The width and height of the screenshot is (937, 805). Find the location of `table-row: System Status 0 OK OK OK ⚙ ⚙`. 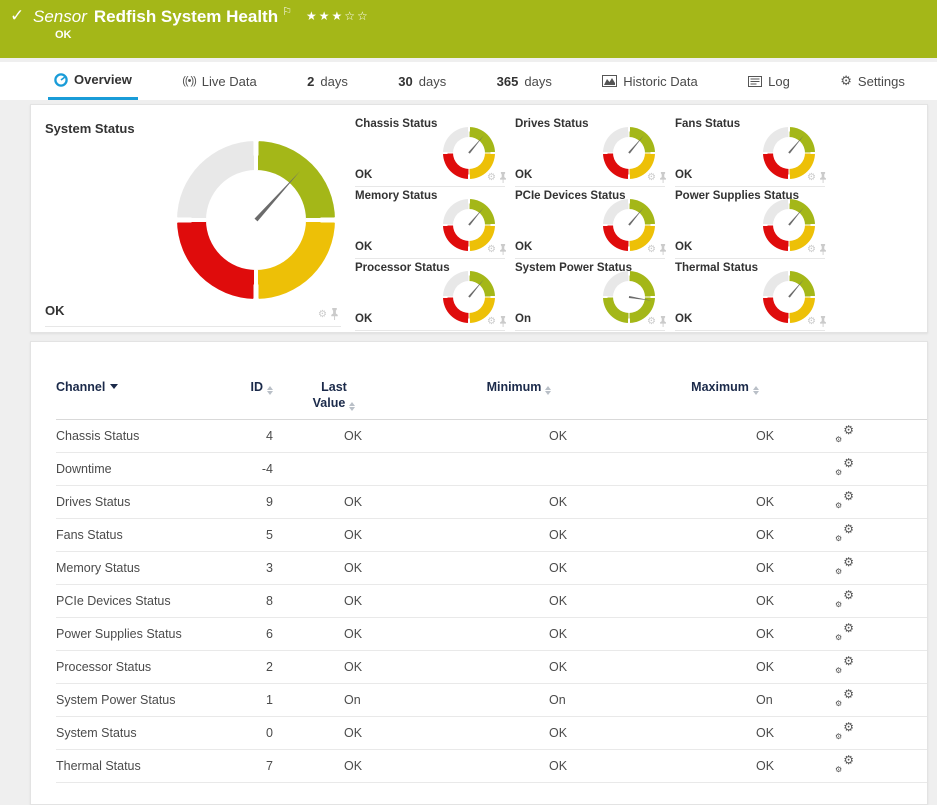

table-row: System Status 0 OK OK OK ⚙ ⚙ is located at coordinates (491, 734).